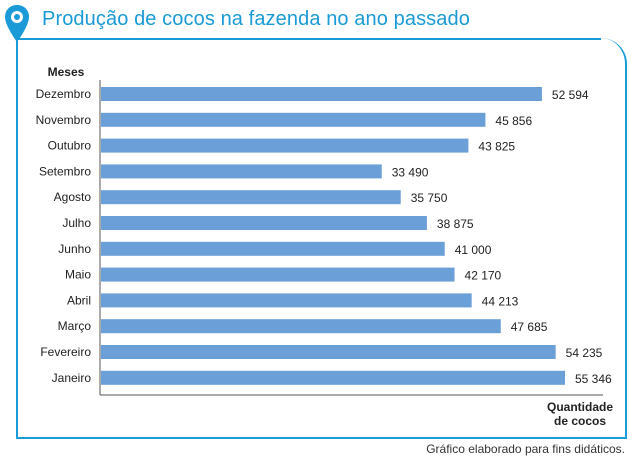 The image size is (633, 461). I want to click on map-pin-icon, so click(17, 23).